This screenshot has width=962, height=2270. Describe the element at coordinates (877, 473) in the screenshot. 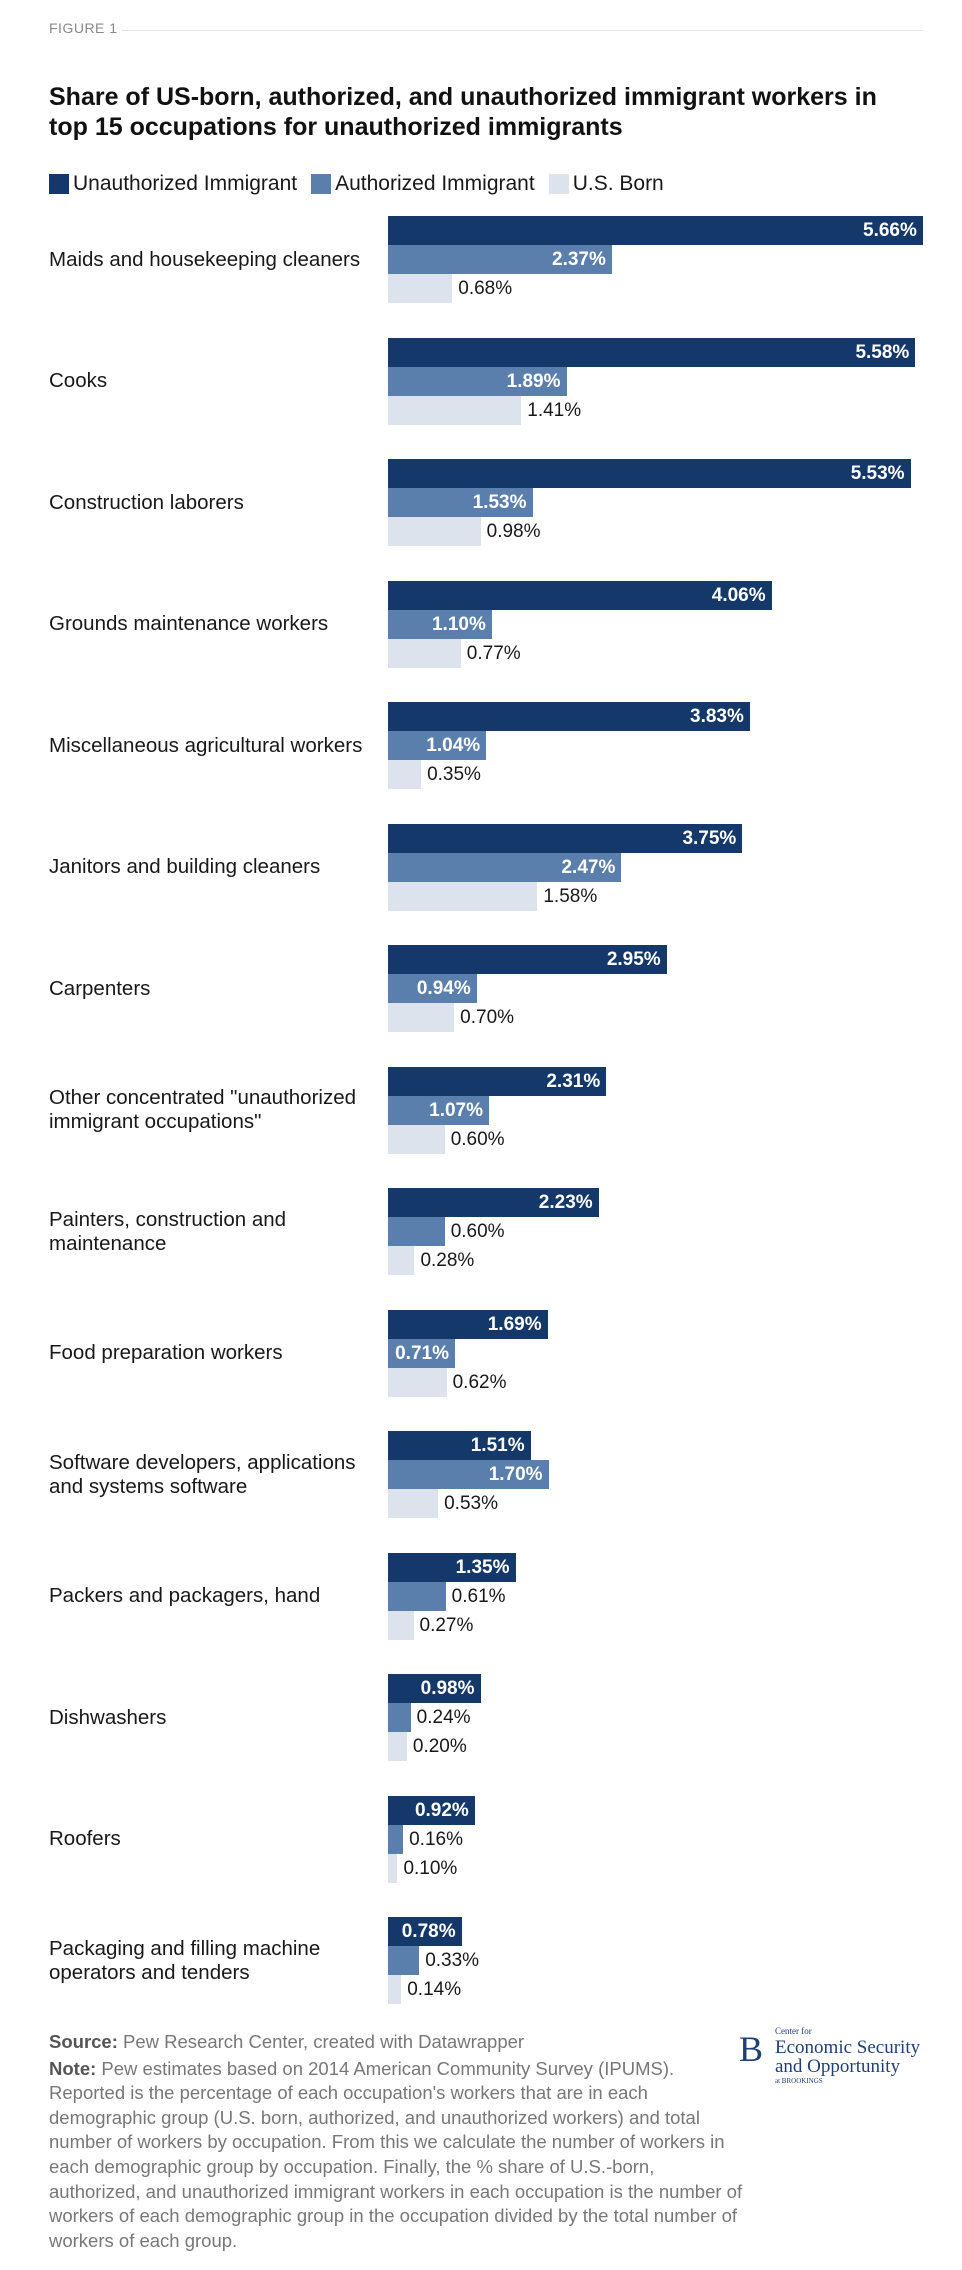

I see `value-label: 5.53%` at that location.